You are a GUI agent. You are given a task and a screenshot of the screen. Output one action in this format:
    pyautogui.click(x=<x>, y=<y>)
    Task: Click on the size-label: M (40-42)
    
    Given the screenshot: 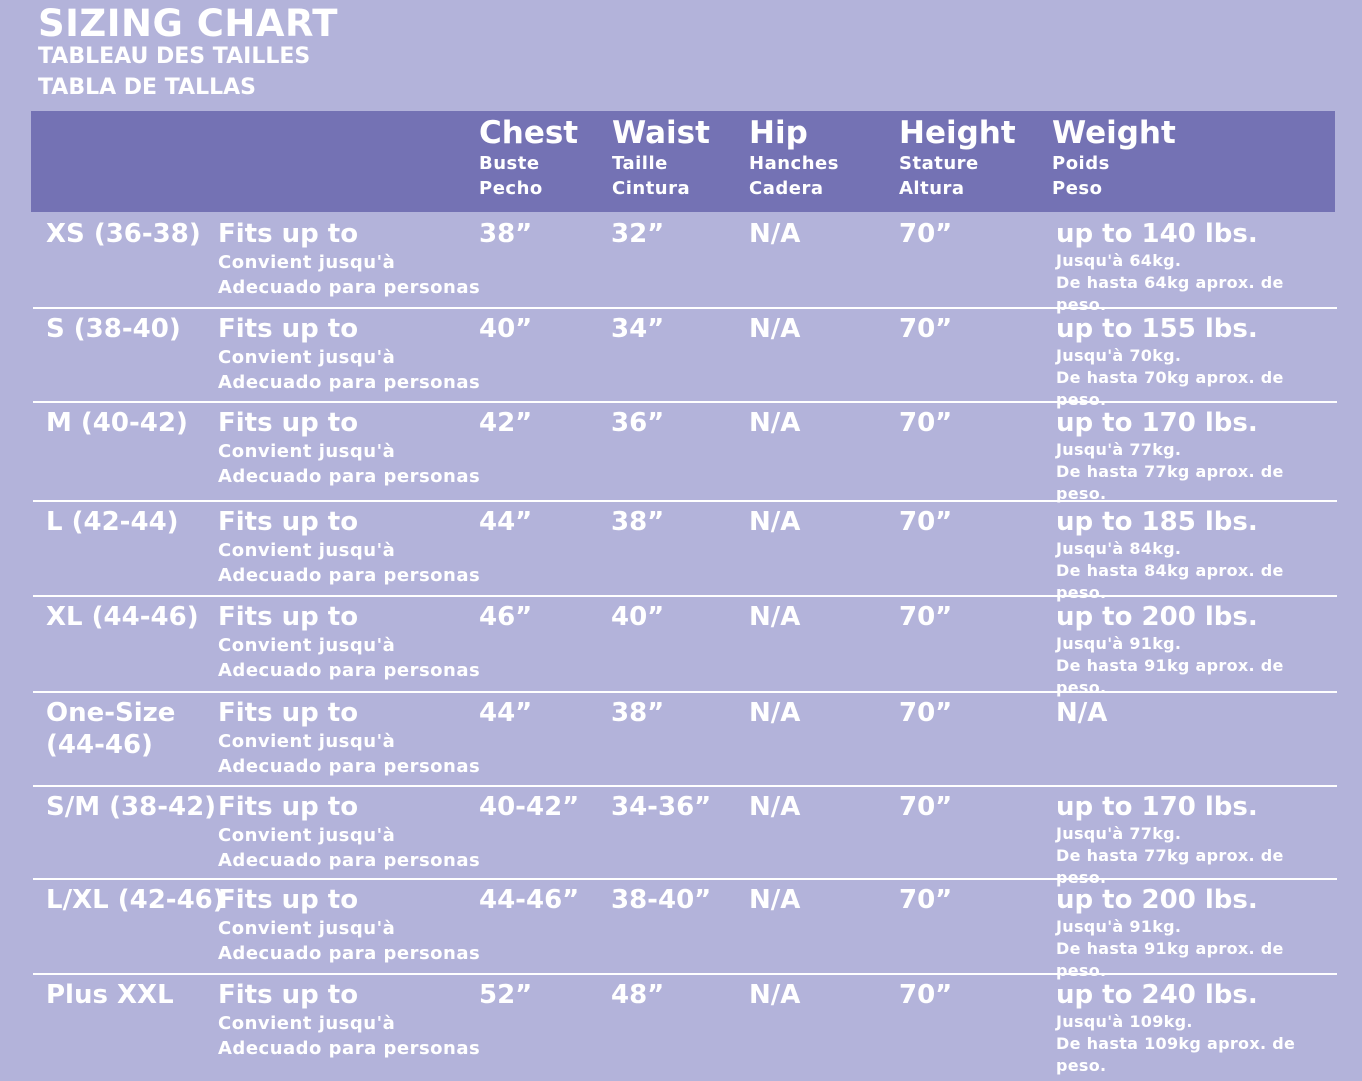 What is the action you would take?
    pyautogui.click(x=117, y=423)
    